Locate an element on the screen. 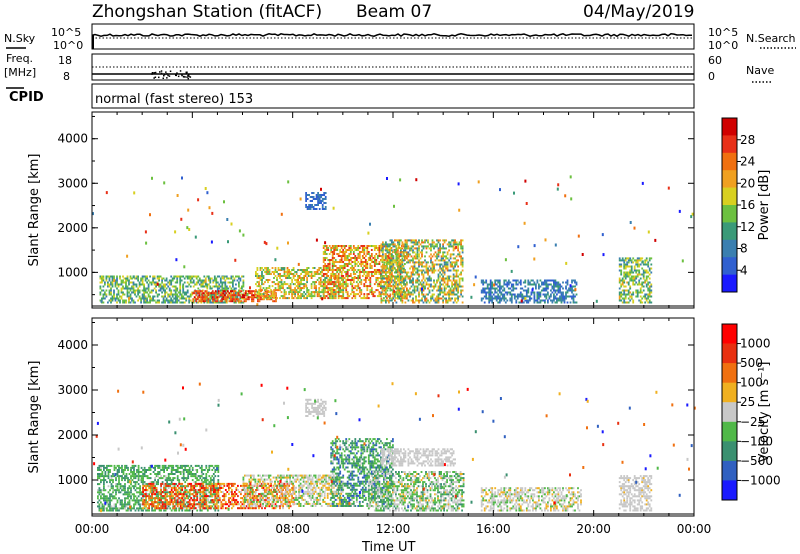 The height and width of the screenshot is (554, 800). nsearch-label: N.Search is located at coordinates (771, 38).